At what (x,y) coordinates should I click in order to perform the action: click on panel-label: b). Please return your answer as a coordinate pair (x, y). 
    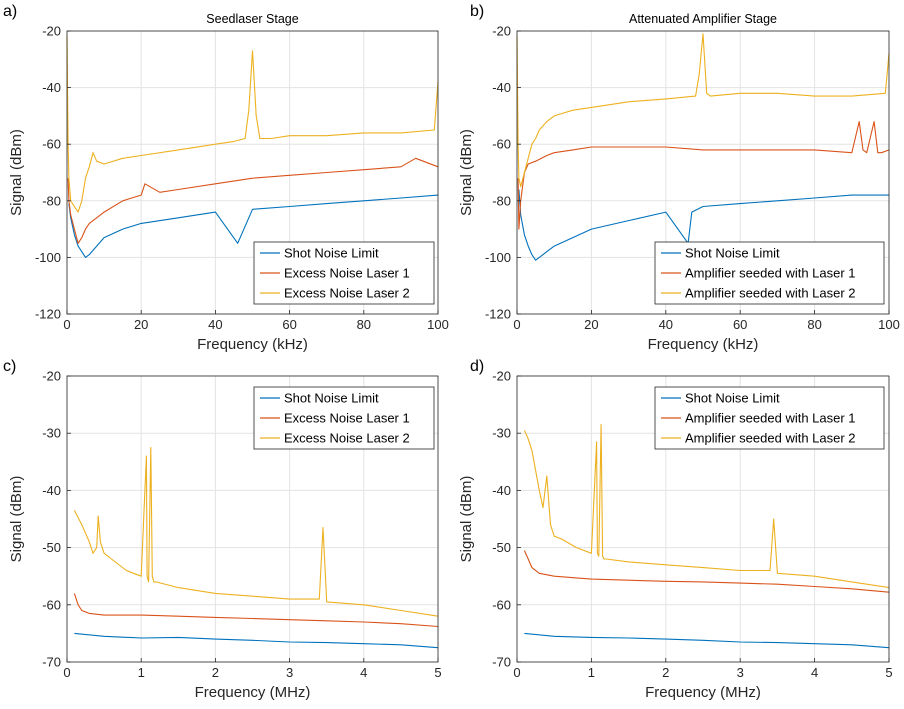
    Looking at the image, I should click on (477, 11).